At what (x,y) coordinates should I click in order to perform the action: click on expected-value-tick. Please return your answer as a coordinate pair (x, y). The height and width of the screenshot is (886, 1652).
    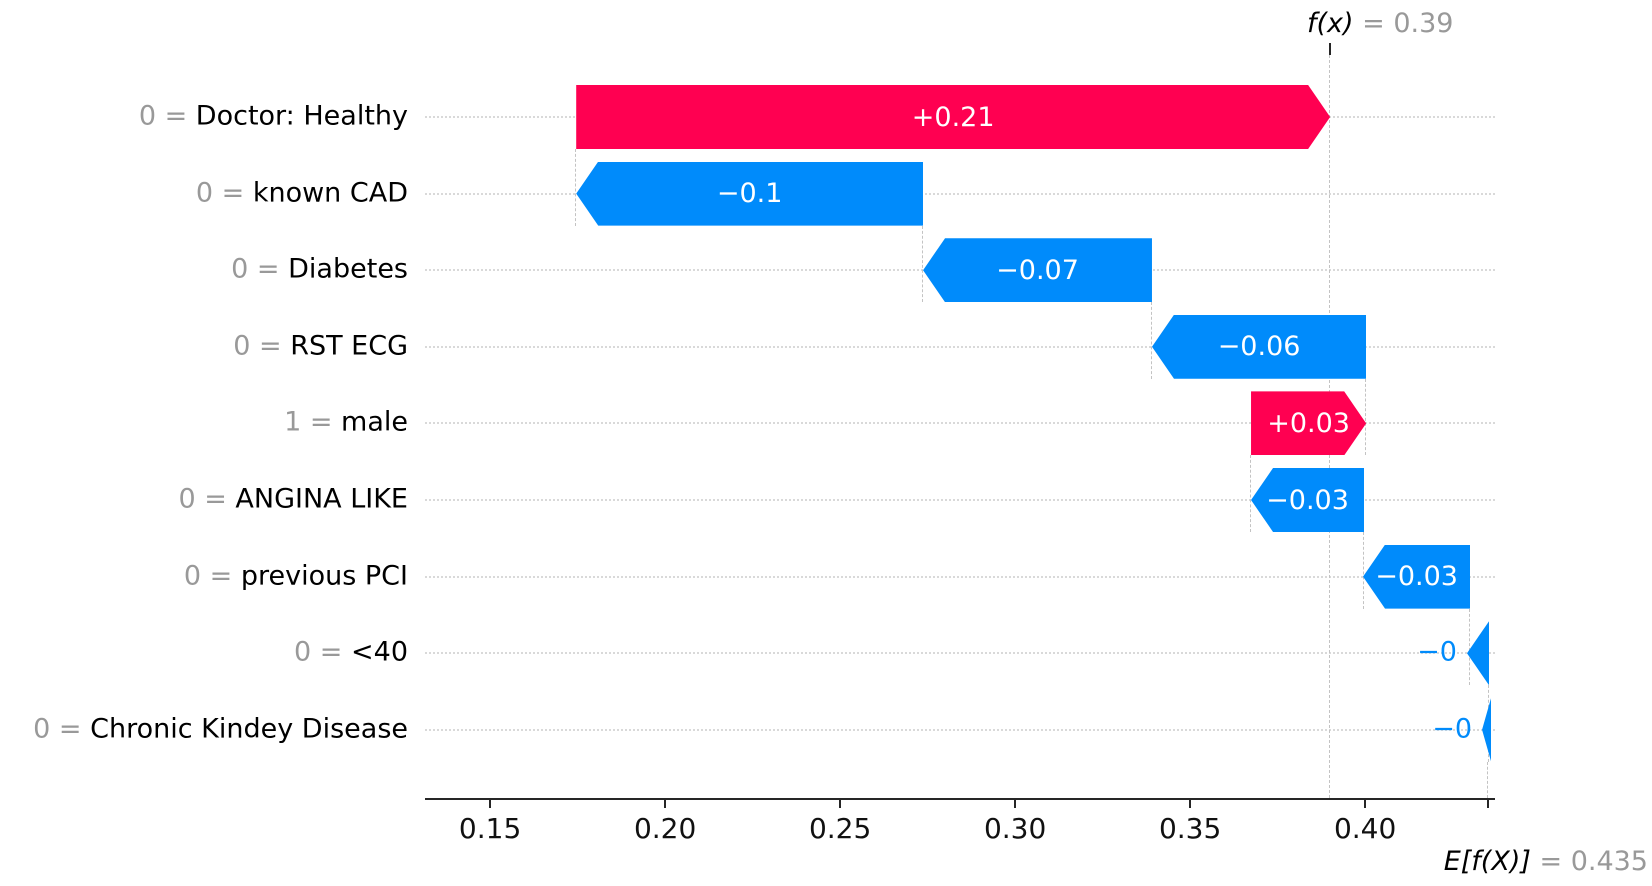
    Looking at the image, I should click on (1487, 803).